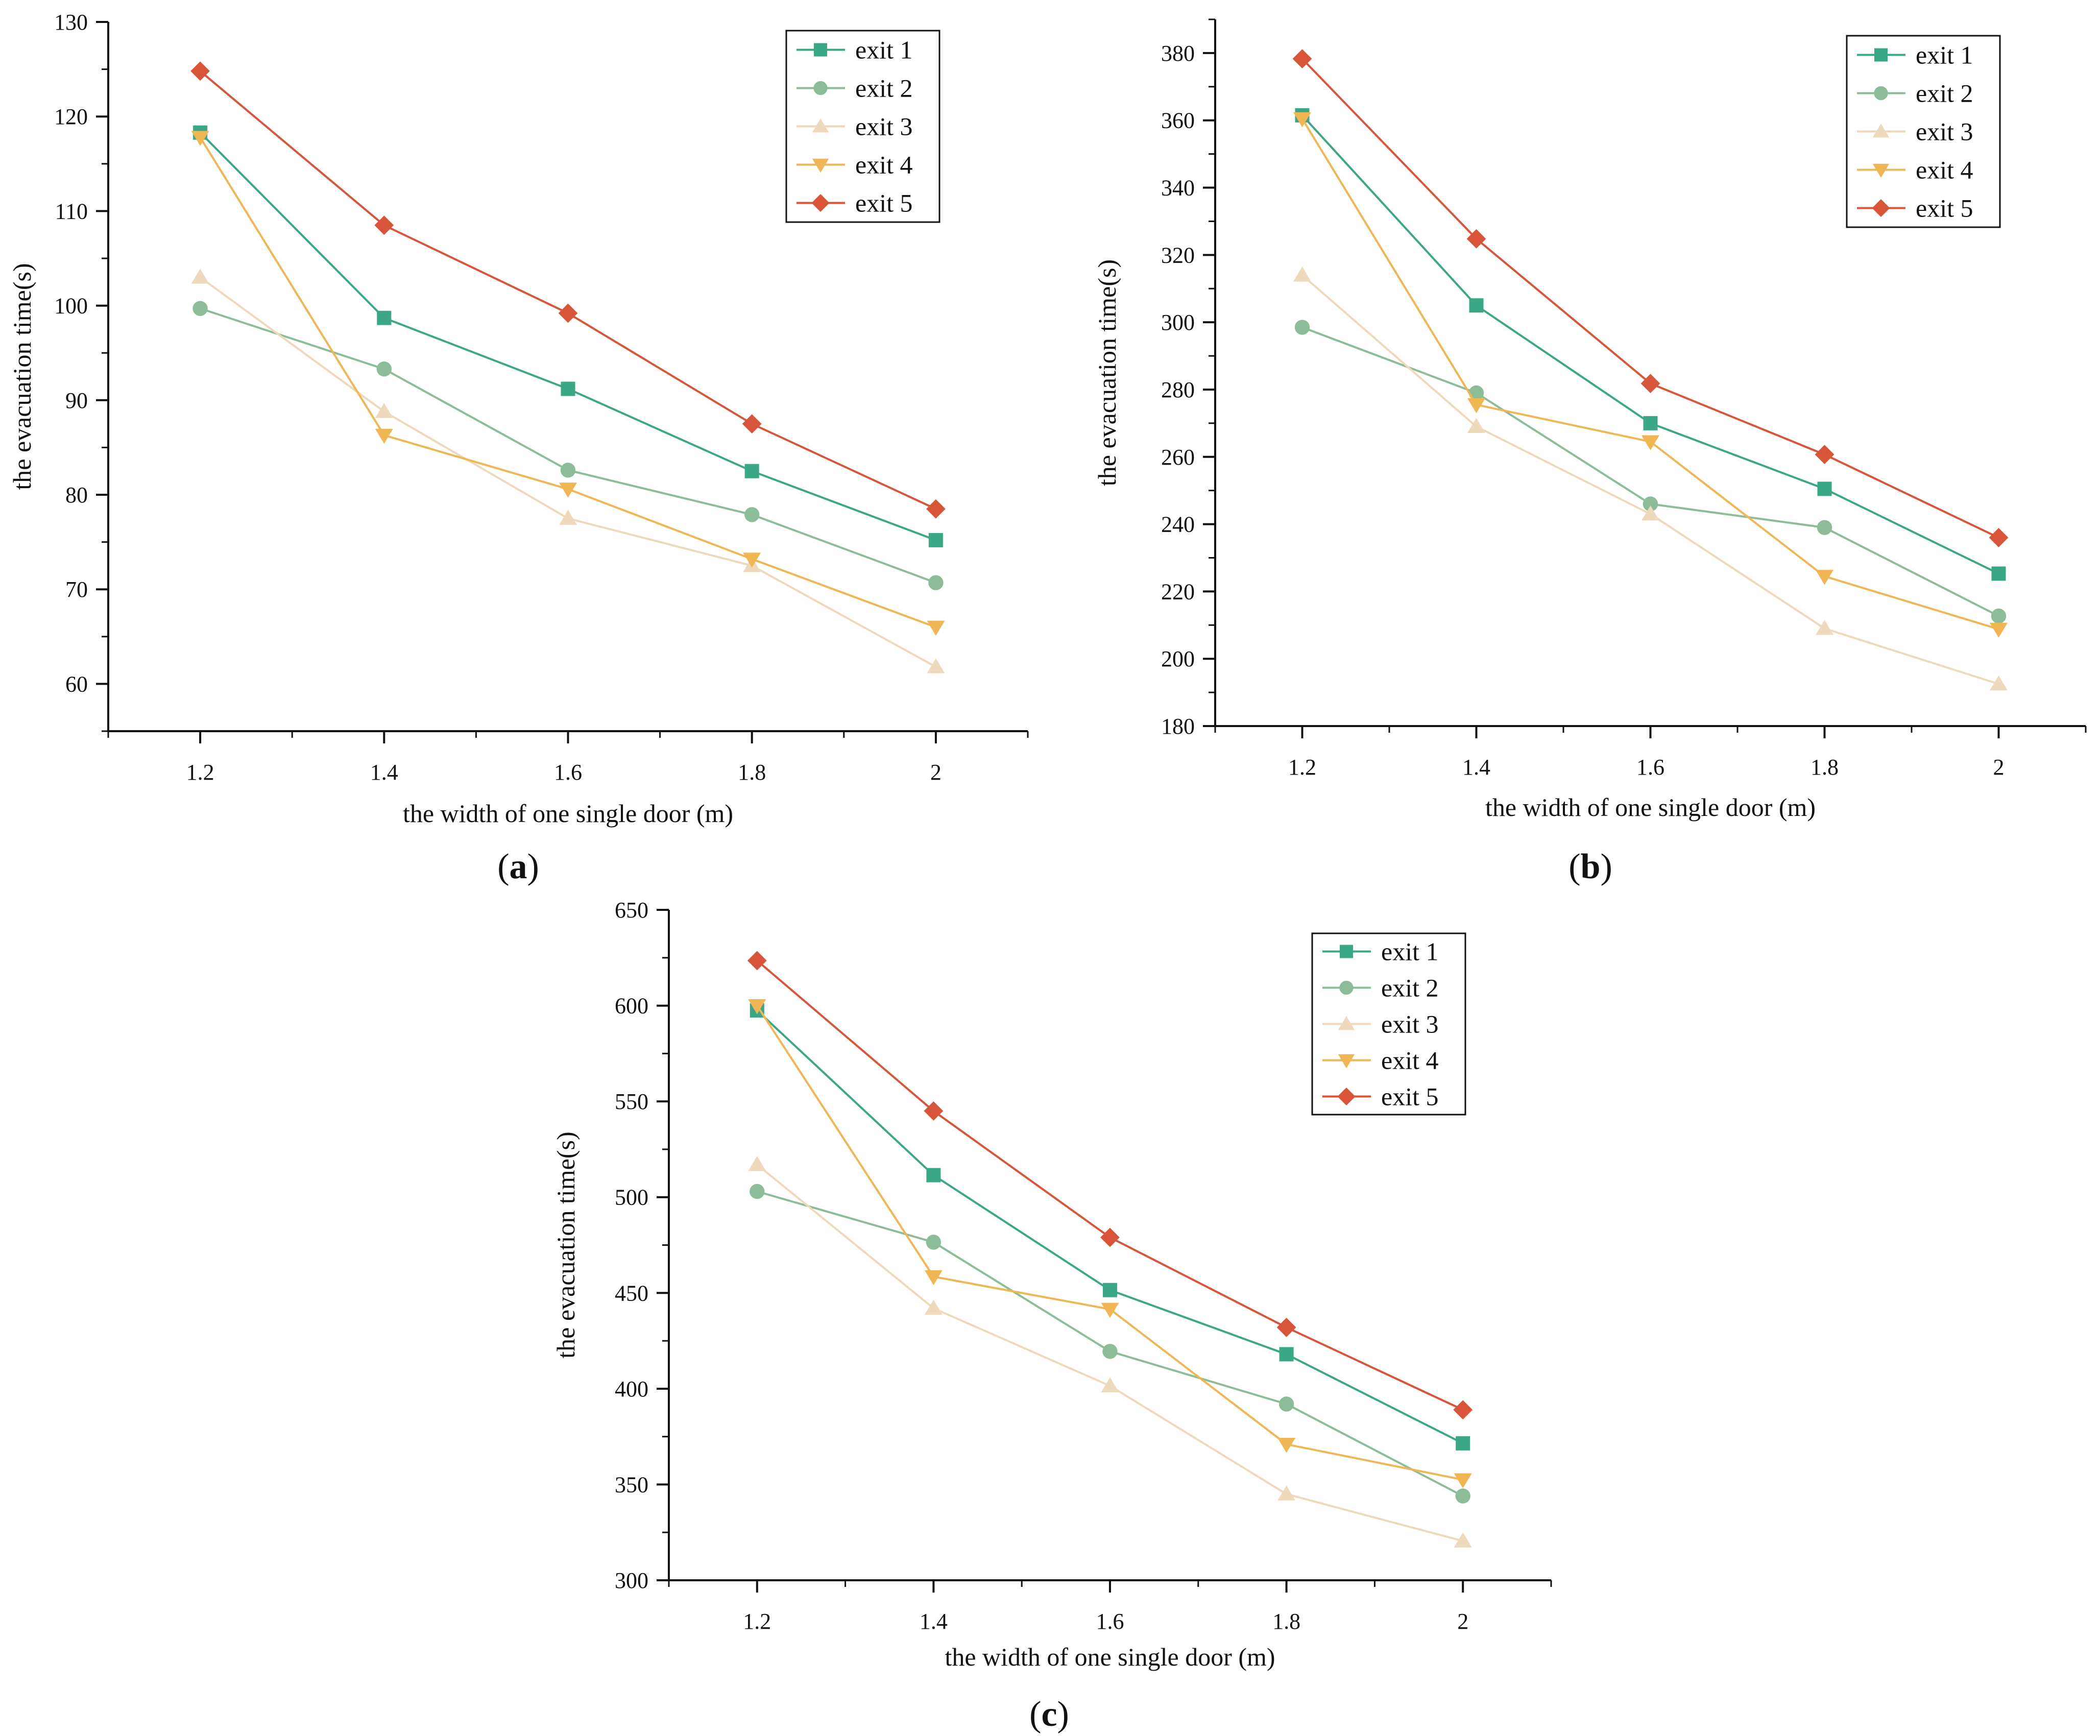  What do you see at coordinates (71, 307) in the screenshot?
I see `y-tick-label: 100` at bounding box center [71, 307].